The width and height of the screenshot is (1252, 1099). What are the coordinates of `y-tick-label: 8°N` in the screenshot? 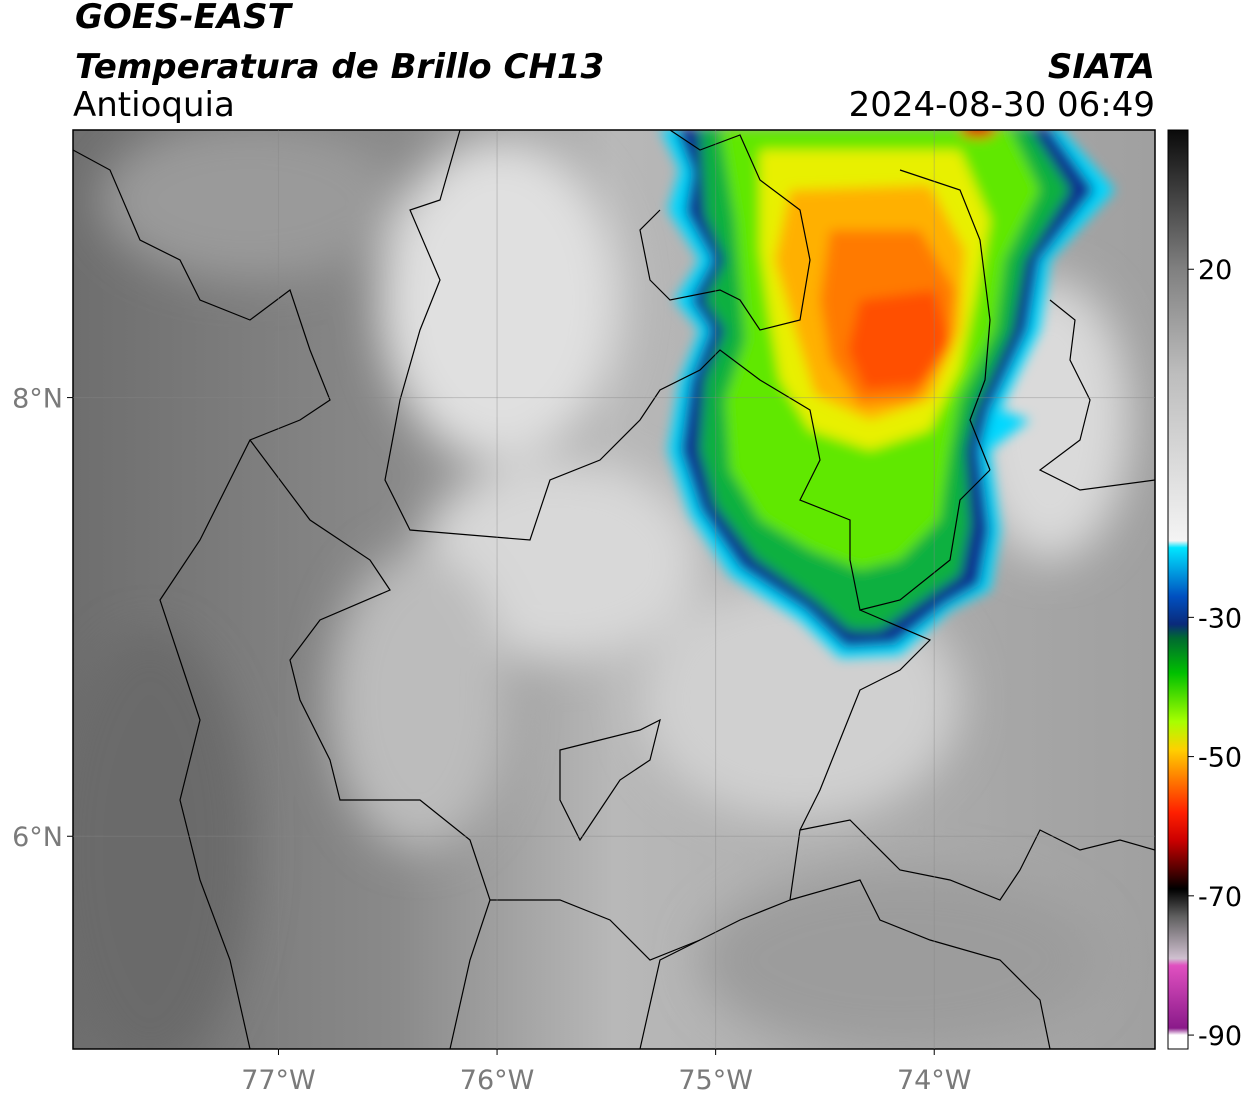 It's located at (37, 399).